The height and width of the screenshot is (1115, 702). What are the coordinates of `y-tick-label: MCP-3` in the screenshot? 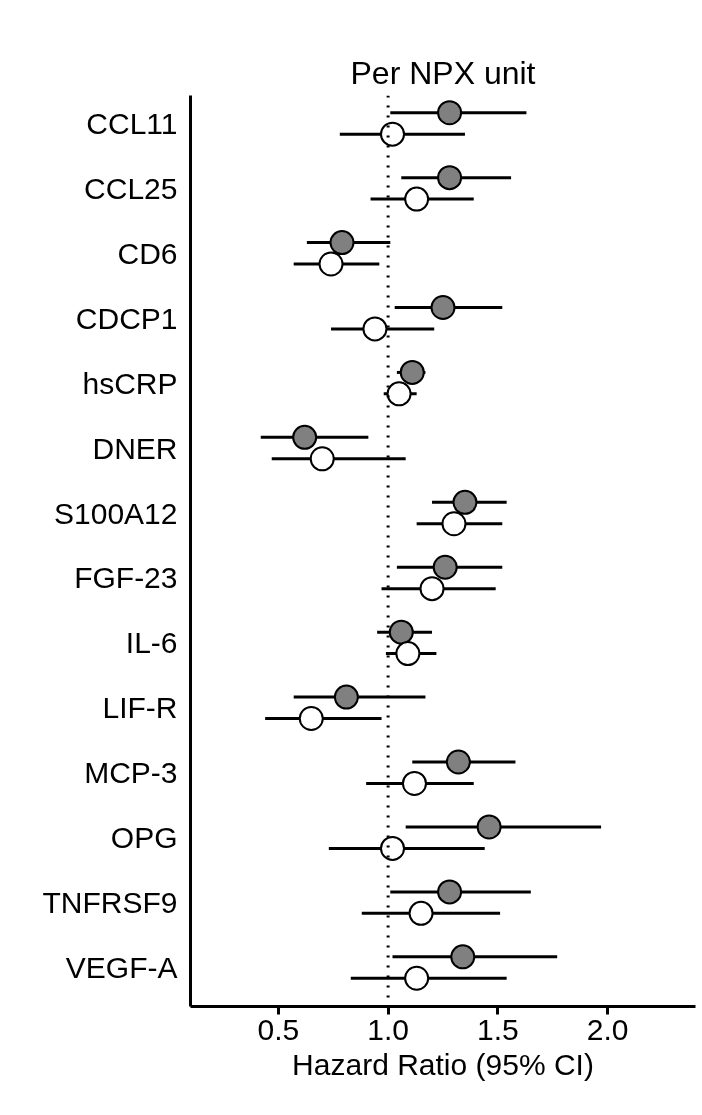 It's located at (131, 773).